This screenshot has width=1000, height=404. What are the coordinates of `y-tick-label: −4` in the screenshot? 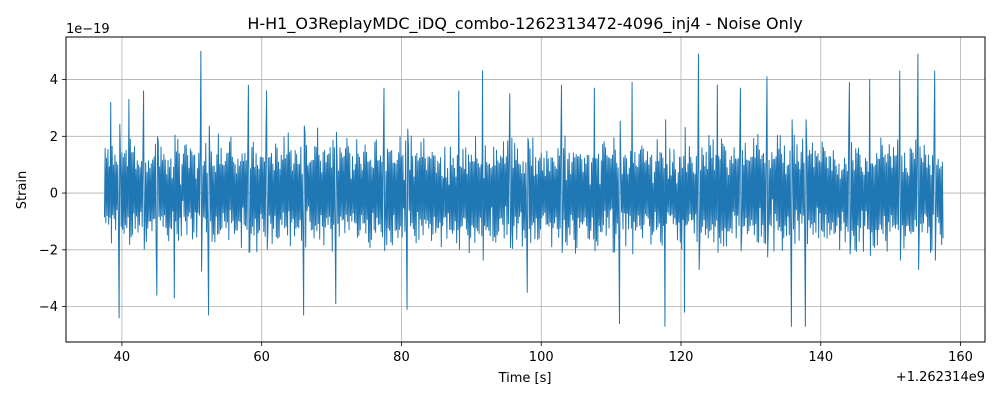 It's located at (48, 307).